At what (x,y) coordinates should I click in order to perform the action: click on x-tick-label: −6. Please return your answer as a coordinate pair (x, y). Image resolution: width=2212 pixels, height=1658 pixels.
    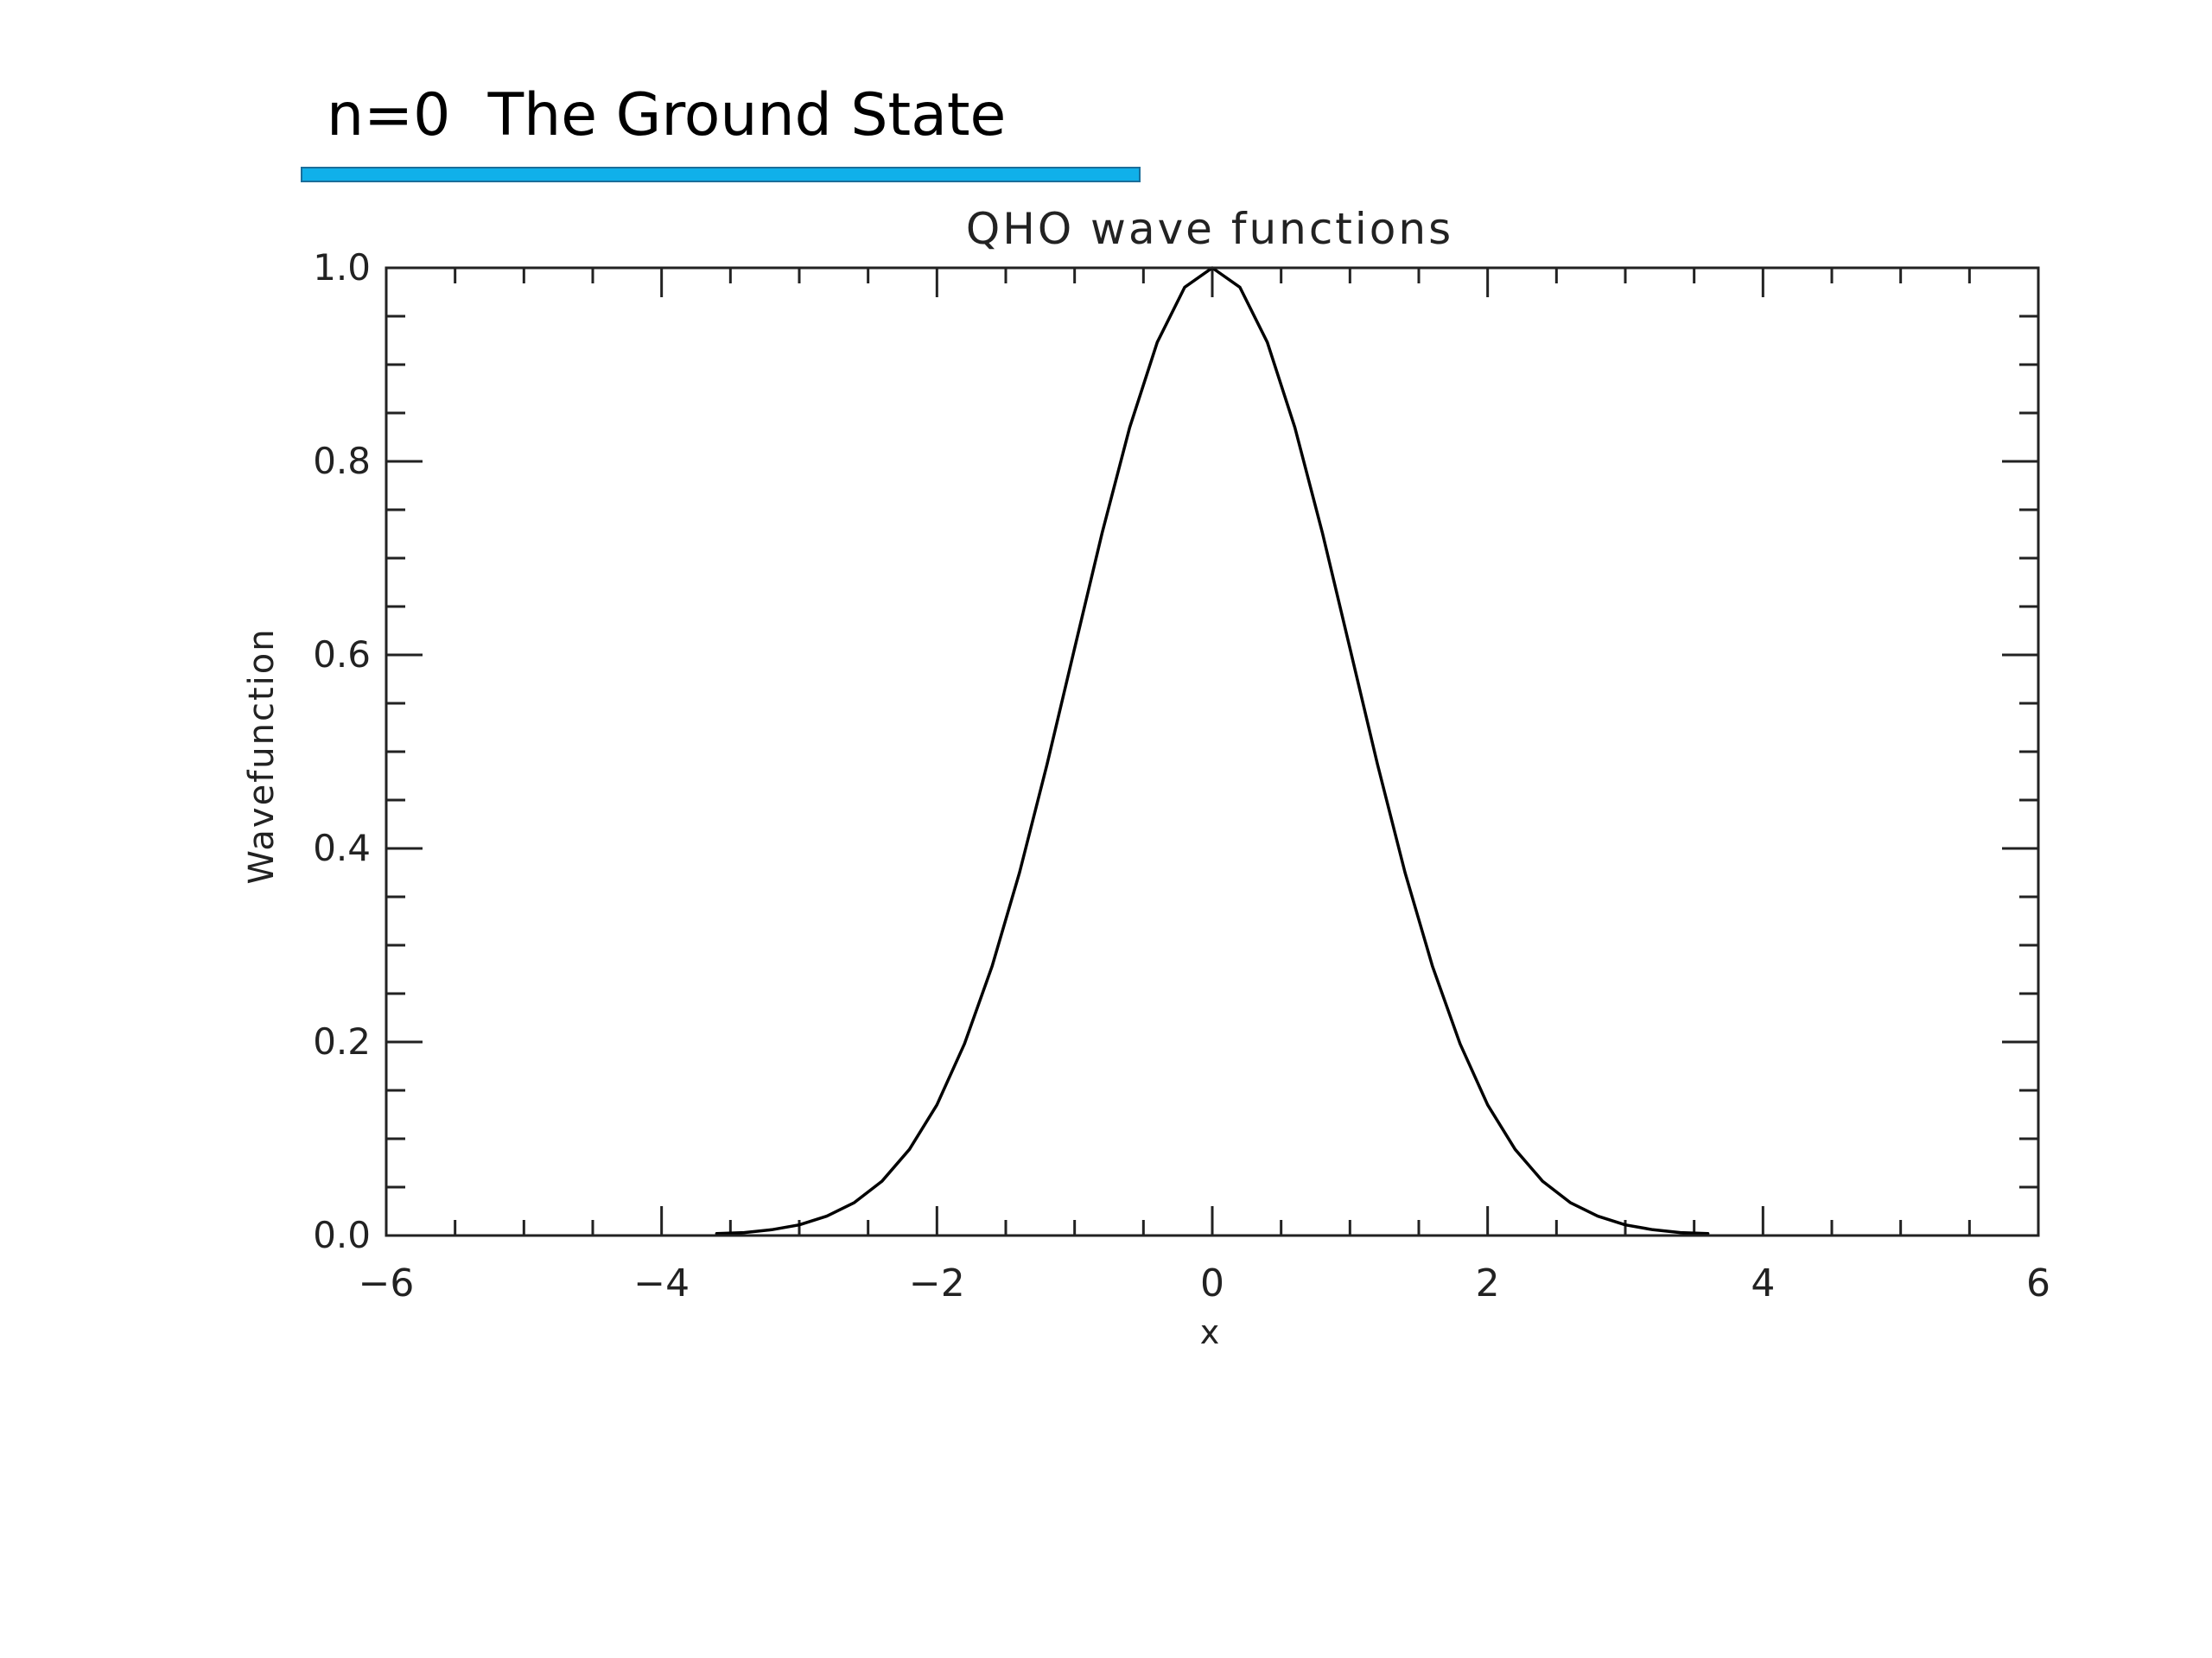
    Looking at the image, I should click on (387, 1283).